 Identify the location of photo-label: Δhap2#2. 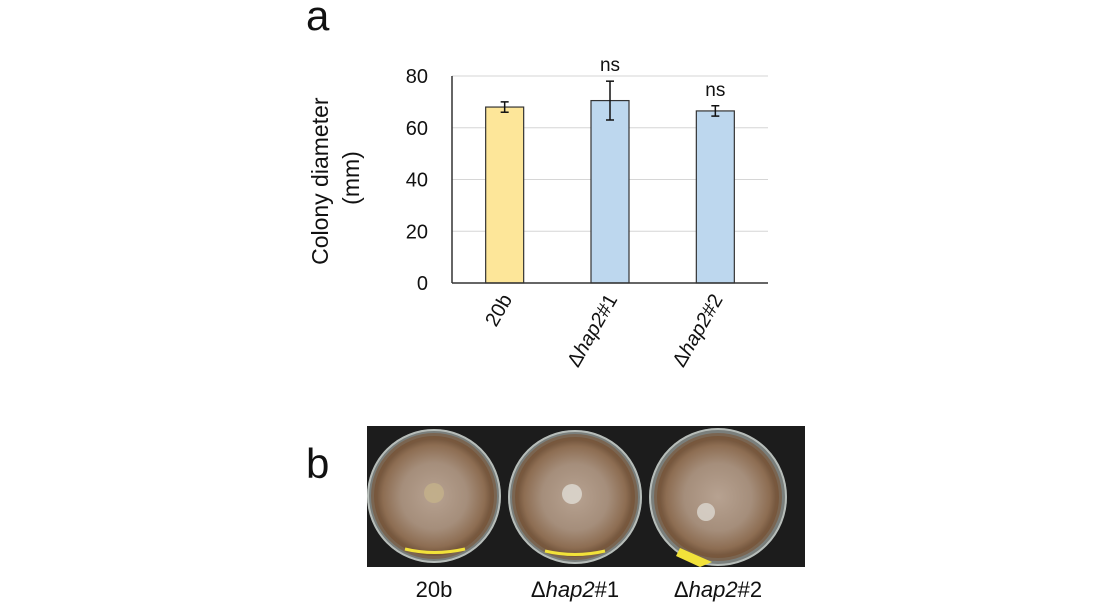
(718, 589).